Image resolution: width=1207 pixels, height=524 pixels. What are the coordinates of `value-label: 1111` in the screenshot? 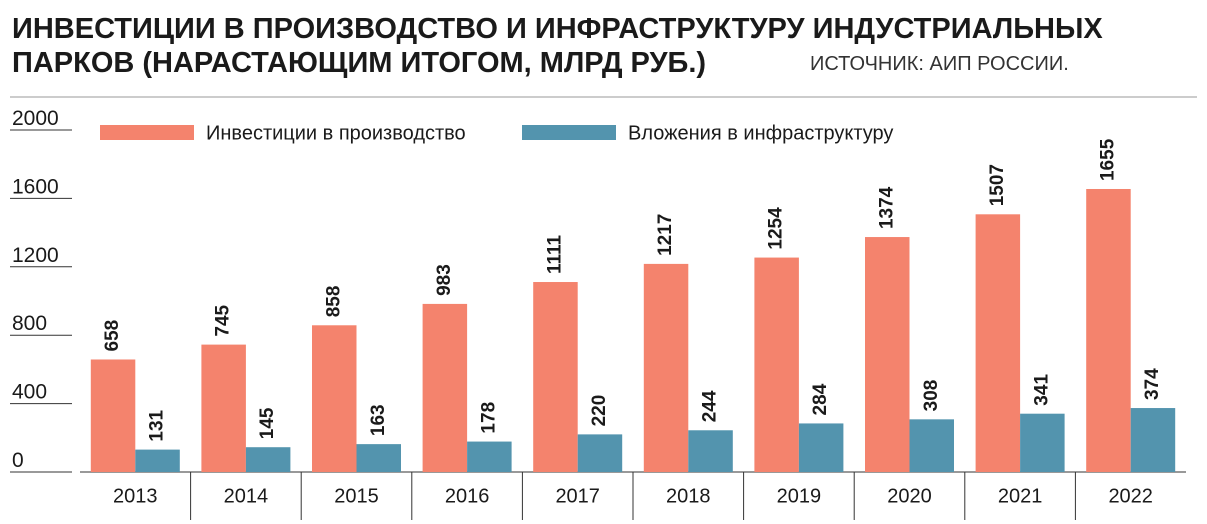 It's located at (554, 254).